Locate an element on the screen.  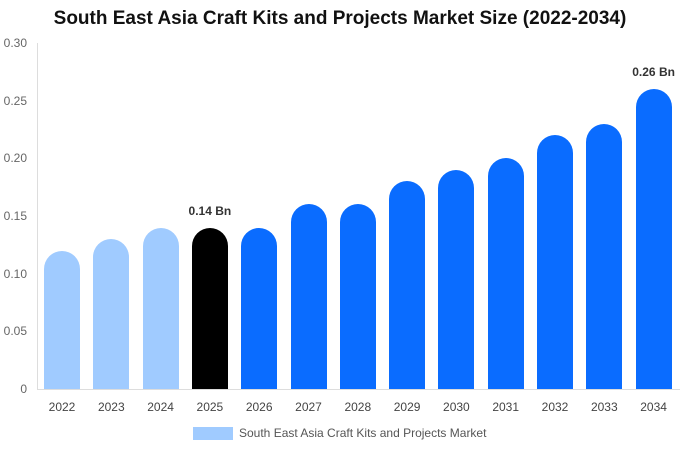
y-tick-label: 0.30 is located at coordinates (15, 43).